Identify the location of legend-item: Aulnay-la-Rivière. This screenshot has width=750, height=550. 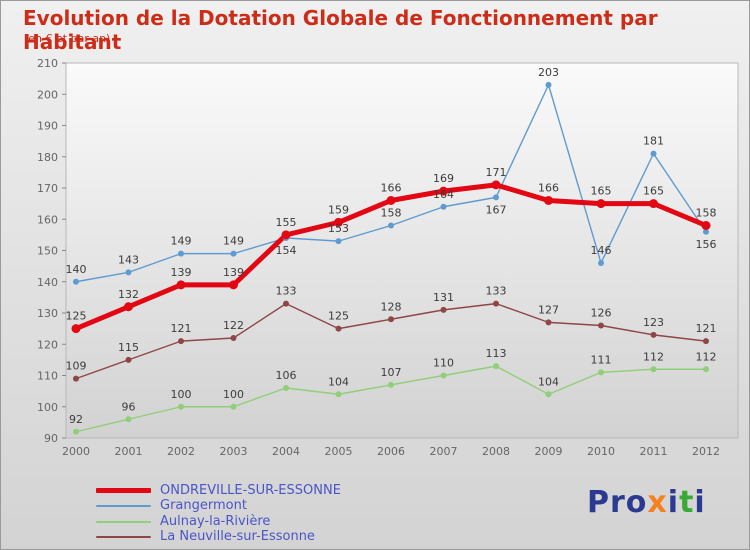
(218, 522).